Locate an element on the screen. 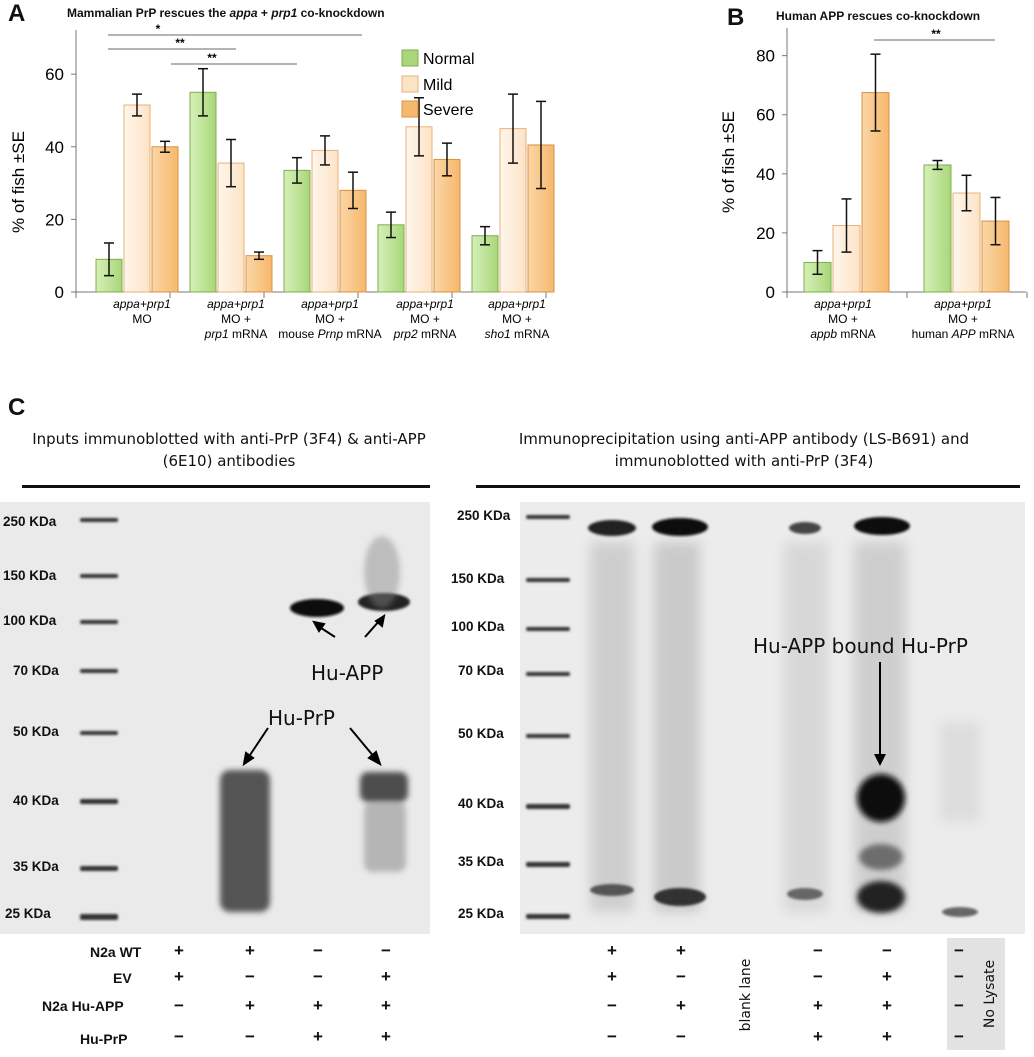  marker-40-left: 40 KDa is located at coordinates (36, 800).